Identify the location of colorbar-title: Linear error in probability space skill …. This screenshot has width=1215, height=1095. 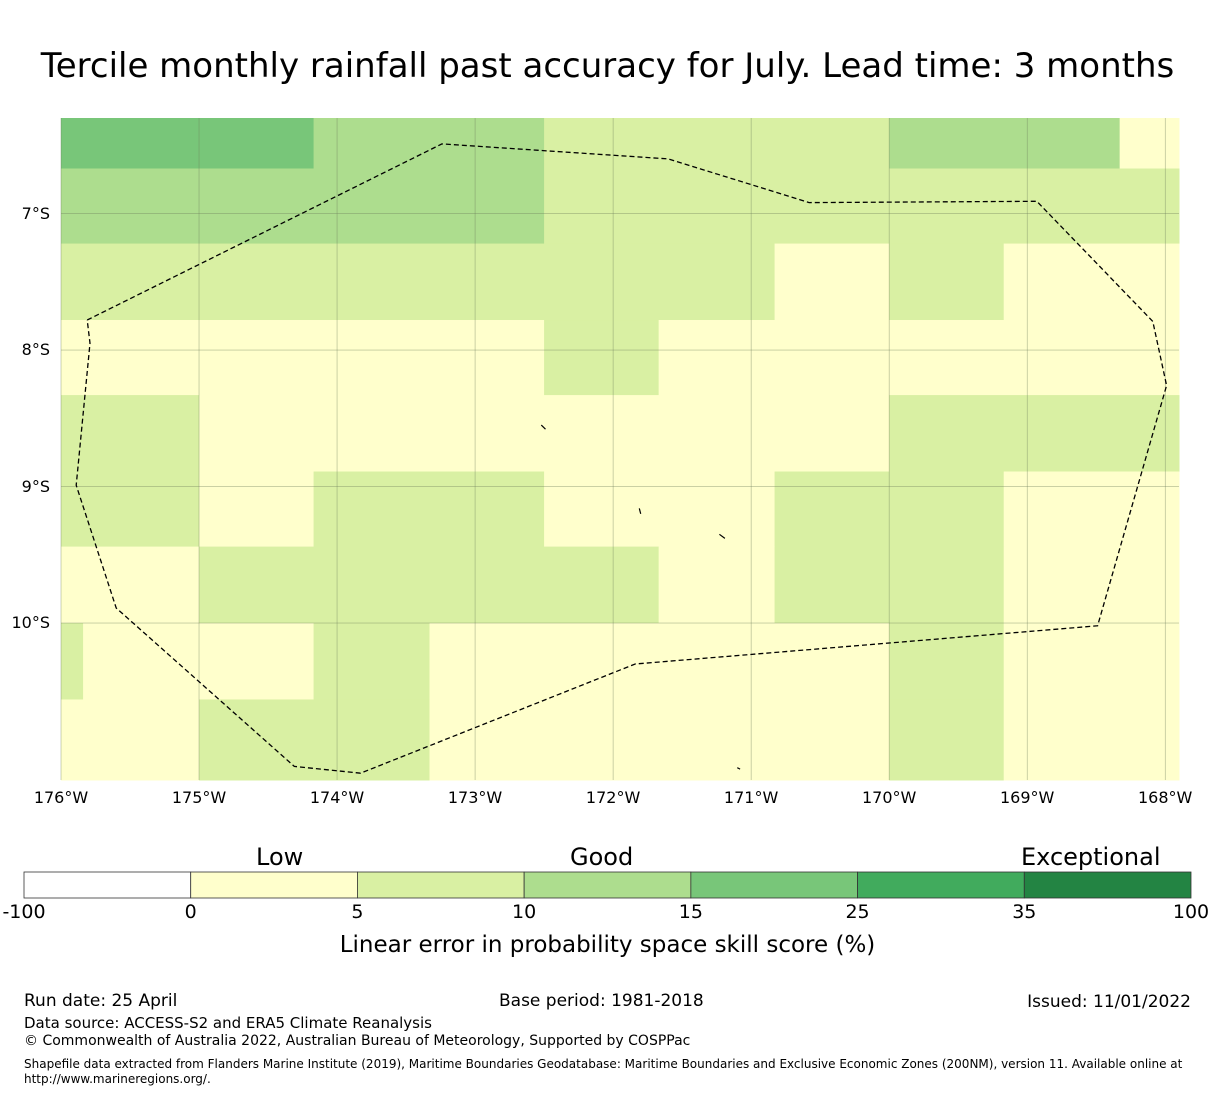
(607, 945).